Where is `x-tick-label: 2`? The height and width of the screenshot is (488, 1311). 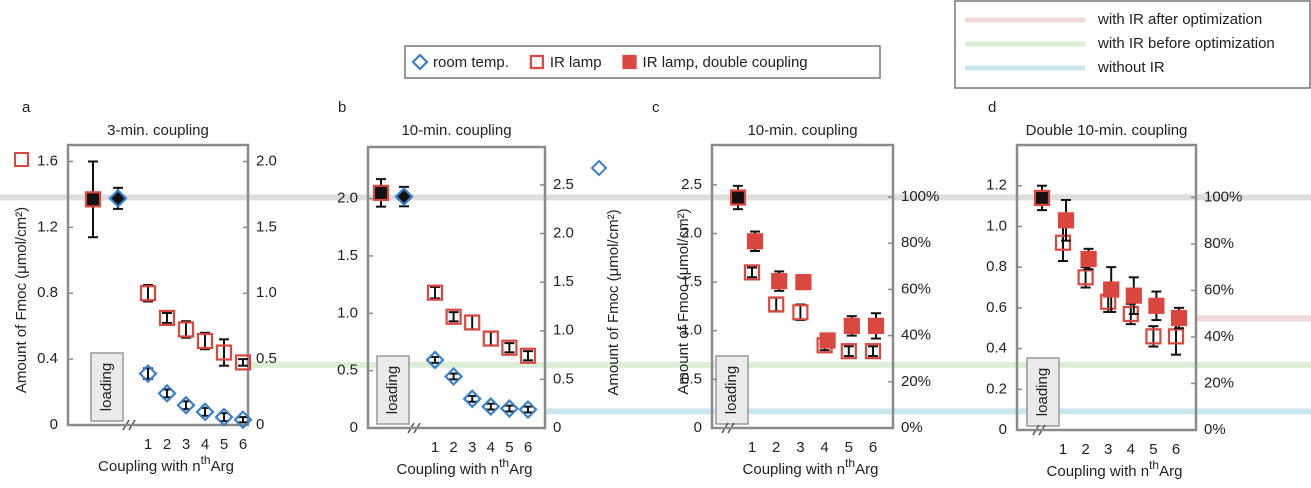
x-tick-label: 2 is located at coordinates (167, 444).